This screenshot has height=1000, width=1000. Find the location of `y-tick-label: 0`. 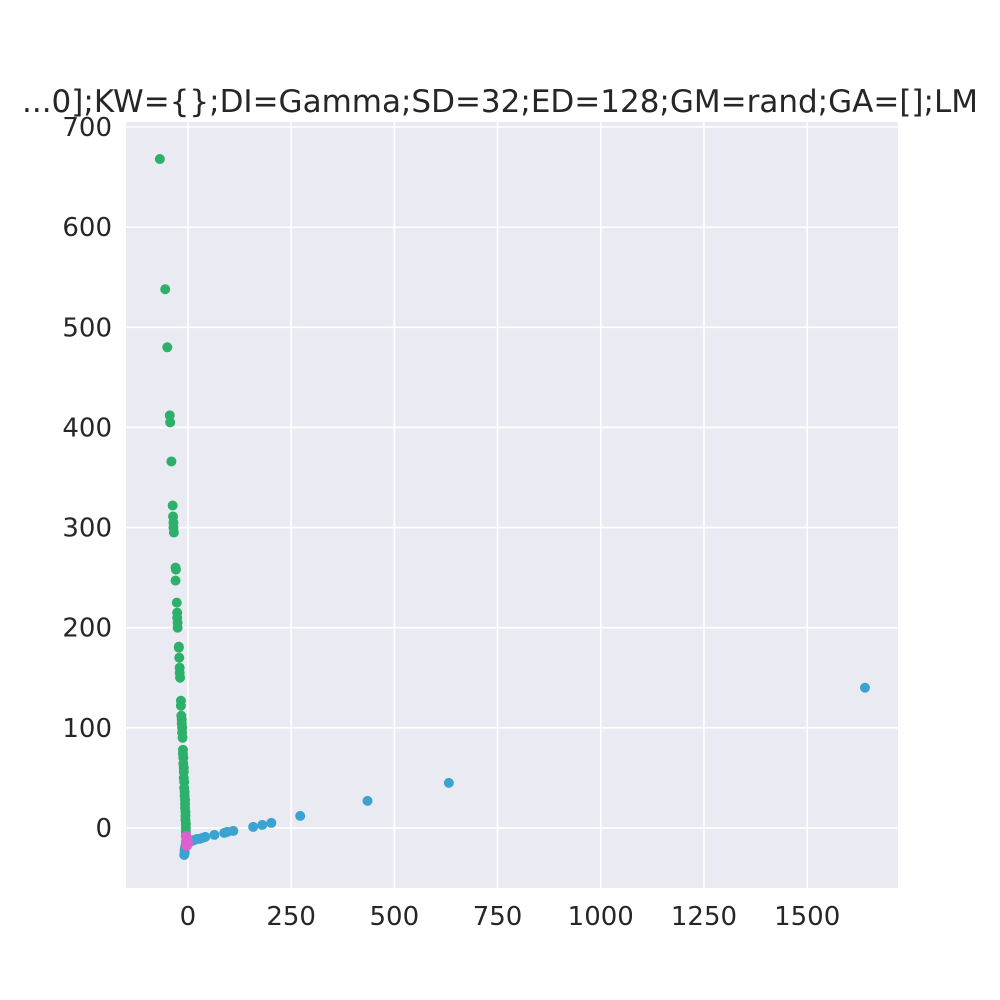

y-tick-label: 0 is located at coordinates (103, 829).